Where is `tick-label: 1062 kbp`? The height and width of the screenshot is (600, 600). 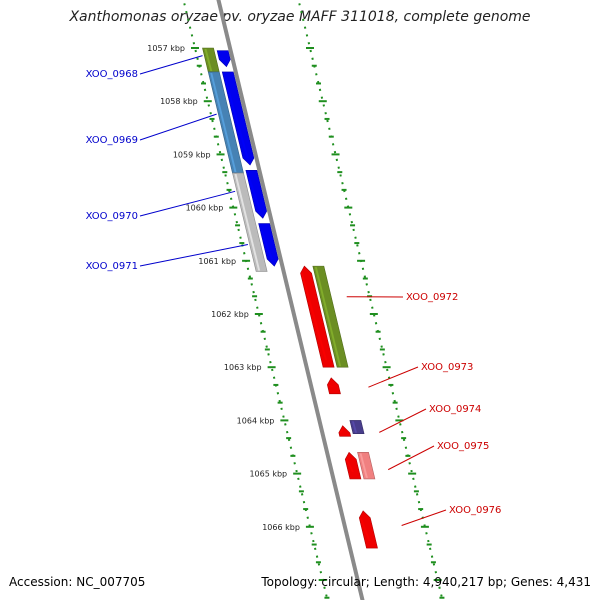
tick-label: 1062 kbp is located at coordinates (230, 314).